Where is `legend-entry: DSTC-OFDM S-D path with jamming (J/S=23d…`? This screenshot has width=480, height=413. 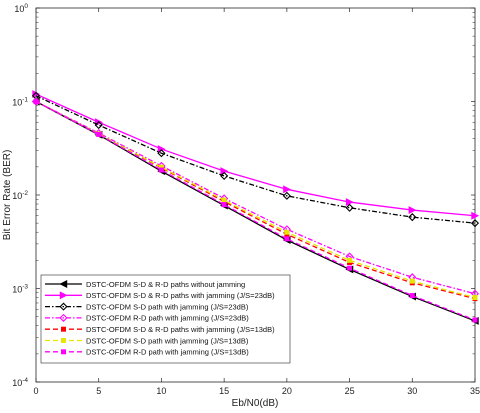 legend-entry: DSTC-OFDM S-D path with jamming (J/S=23d… is located at coordinates (147, 306).